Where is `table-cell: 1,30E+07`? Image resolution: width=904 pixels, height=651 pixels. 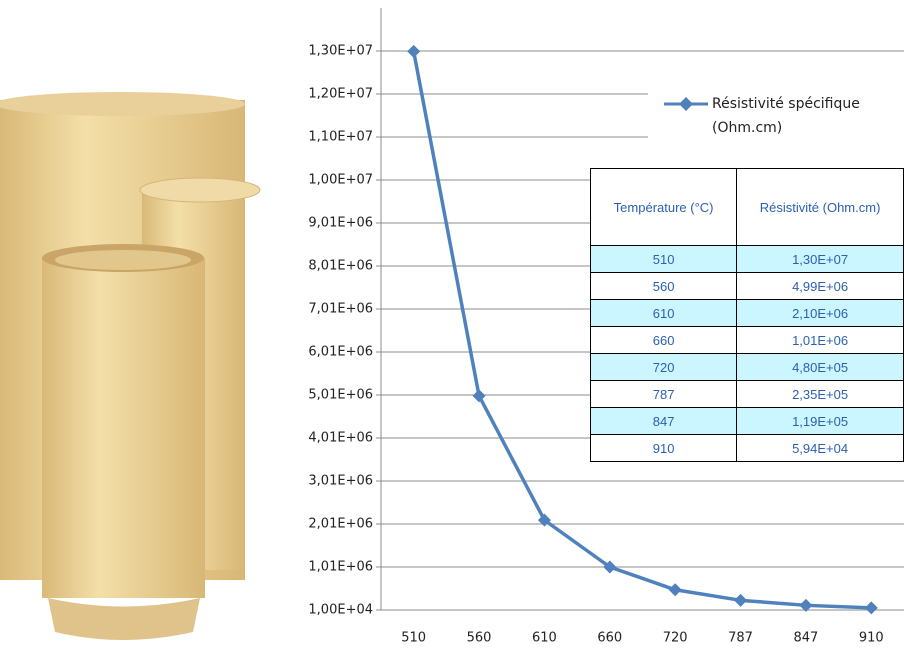 table-cell: 1,30E+07 is located at coordinates (820, 259).